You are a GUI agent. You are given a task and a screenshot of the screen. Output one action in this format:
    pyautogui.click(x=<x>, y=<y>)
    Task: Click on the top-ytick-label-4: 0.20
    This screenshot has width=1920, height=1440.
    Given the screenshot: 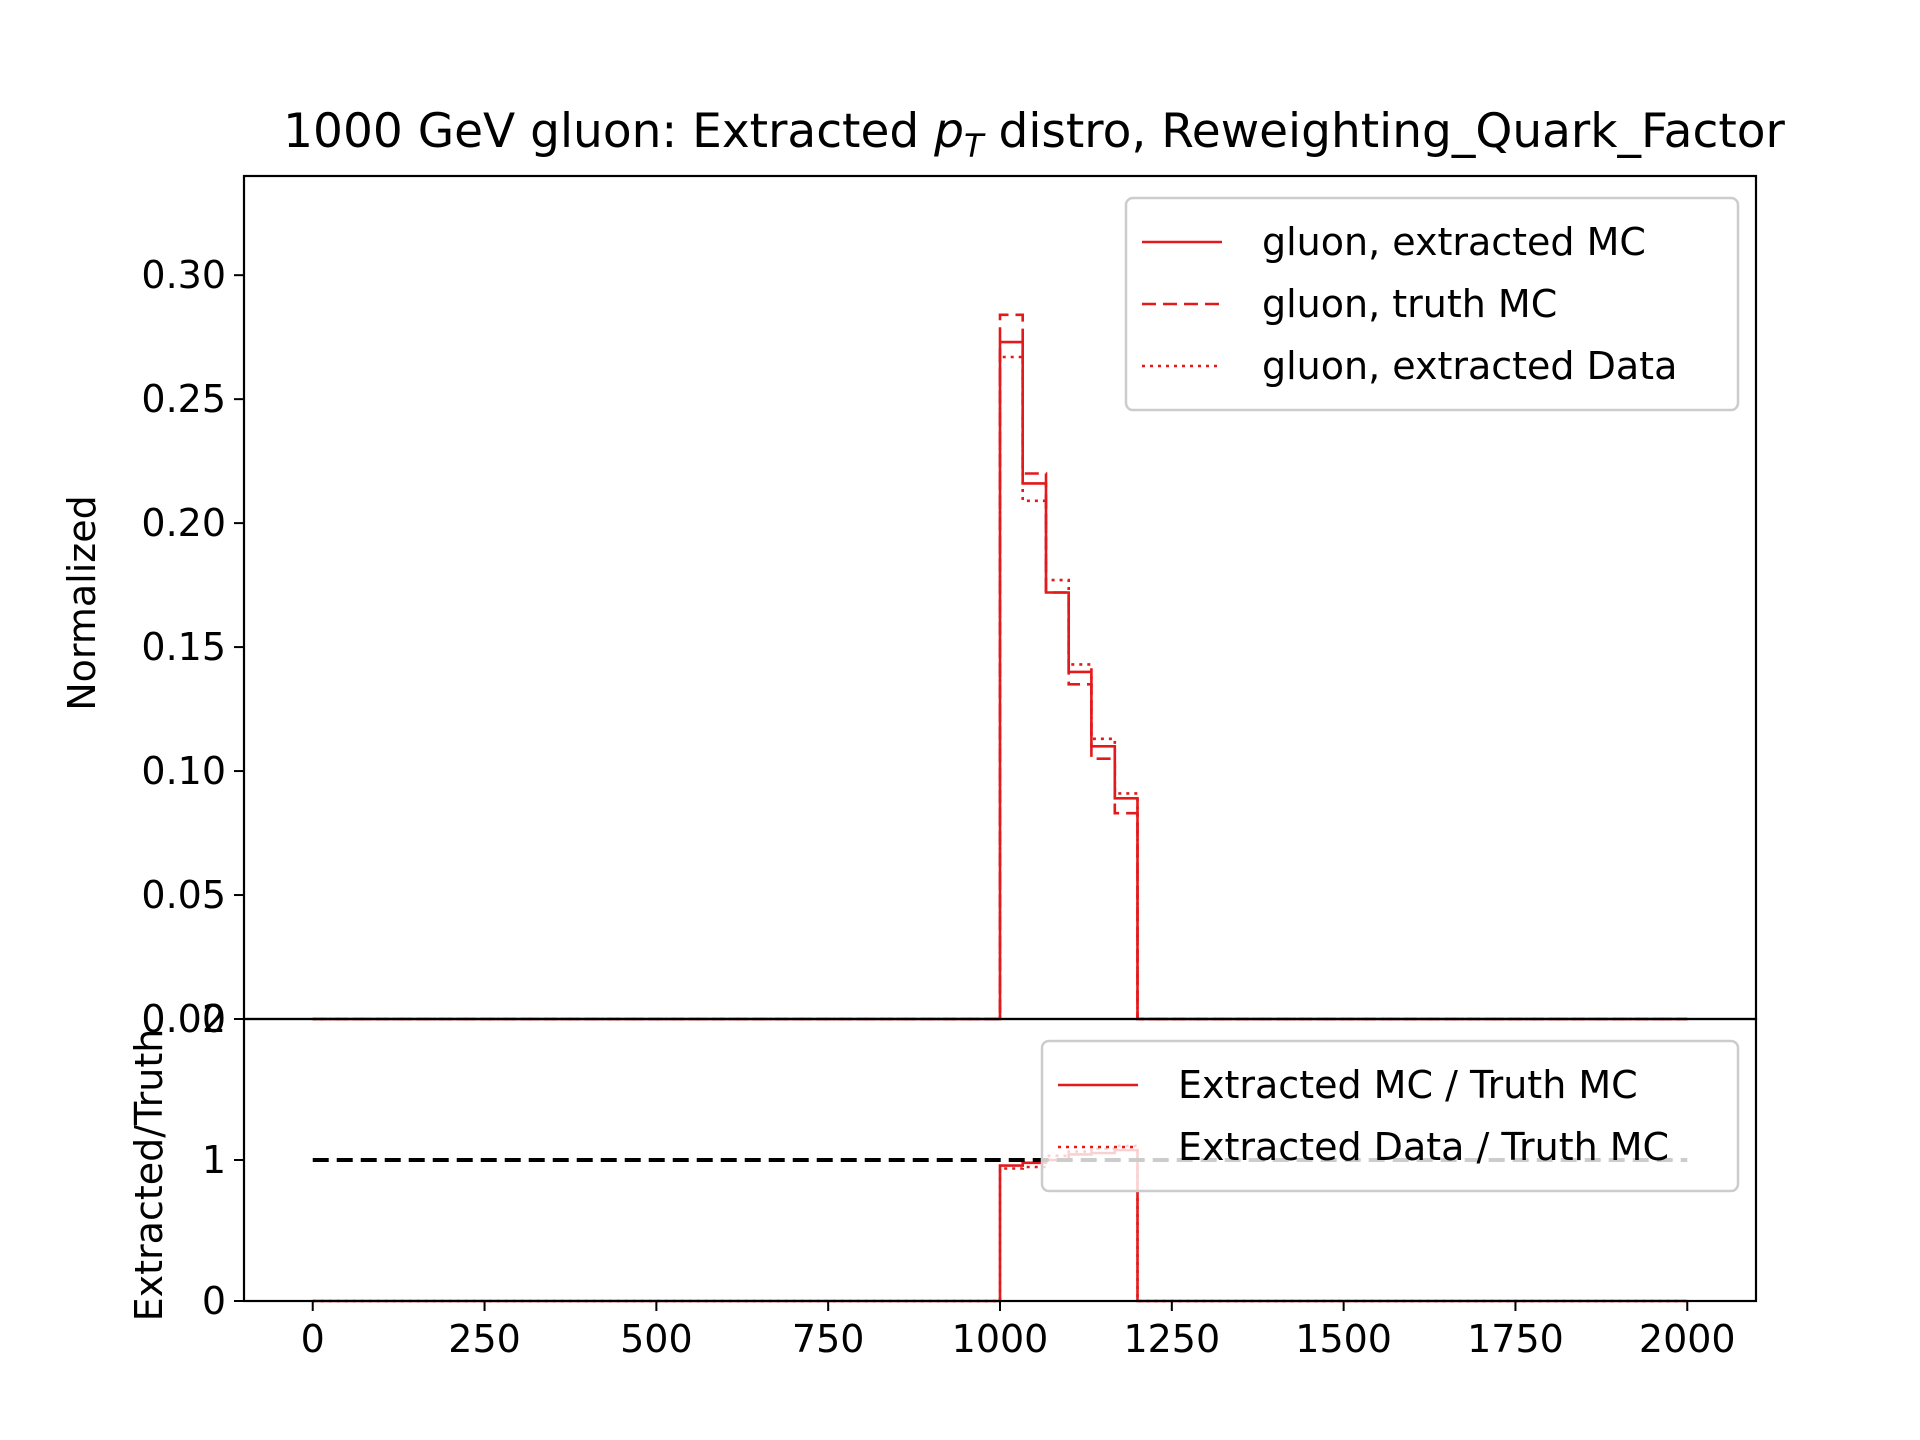 What is the action you would take?
    pyautogui.click(x=183, y=523)
    